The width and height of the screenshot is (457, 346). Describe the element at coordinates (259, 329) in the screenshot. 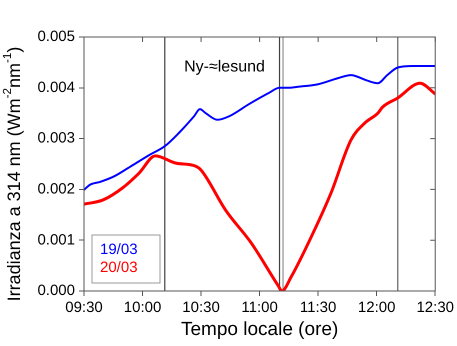

I see `x-axis-title: Tempo locale (ore)` at that location.